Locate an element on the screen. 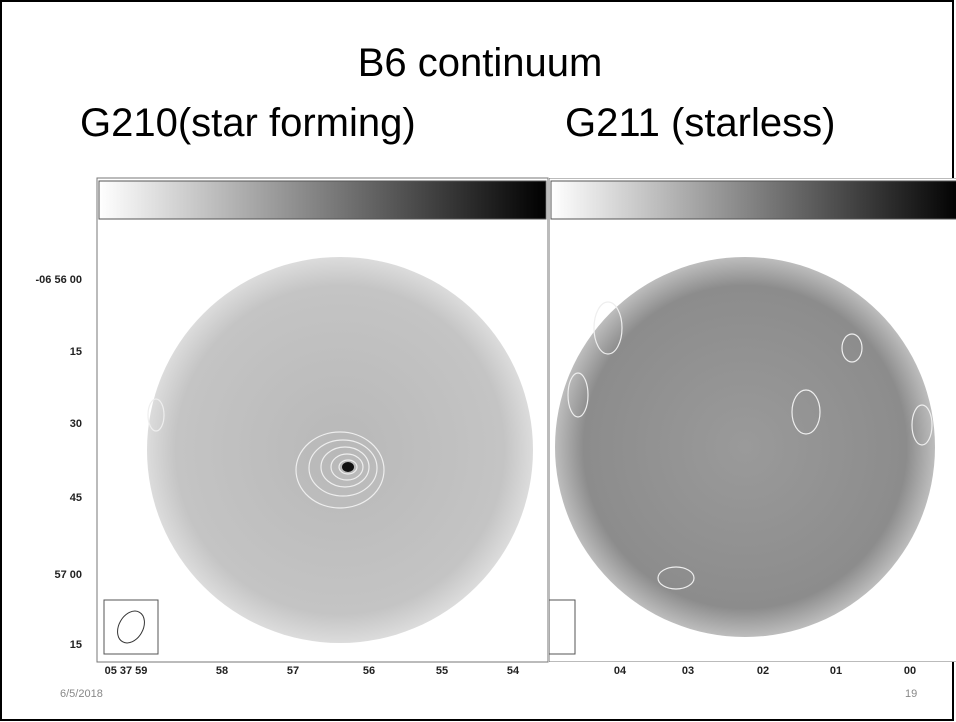 Image resolution: width=956 pixels, height=722 pixels. y-tick-label: 30 is located at coordinates (76, 424).